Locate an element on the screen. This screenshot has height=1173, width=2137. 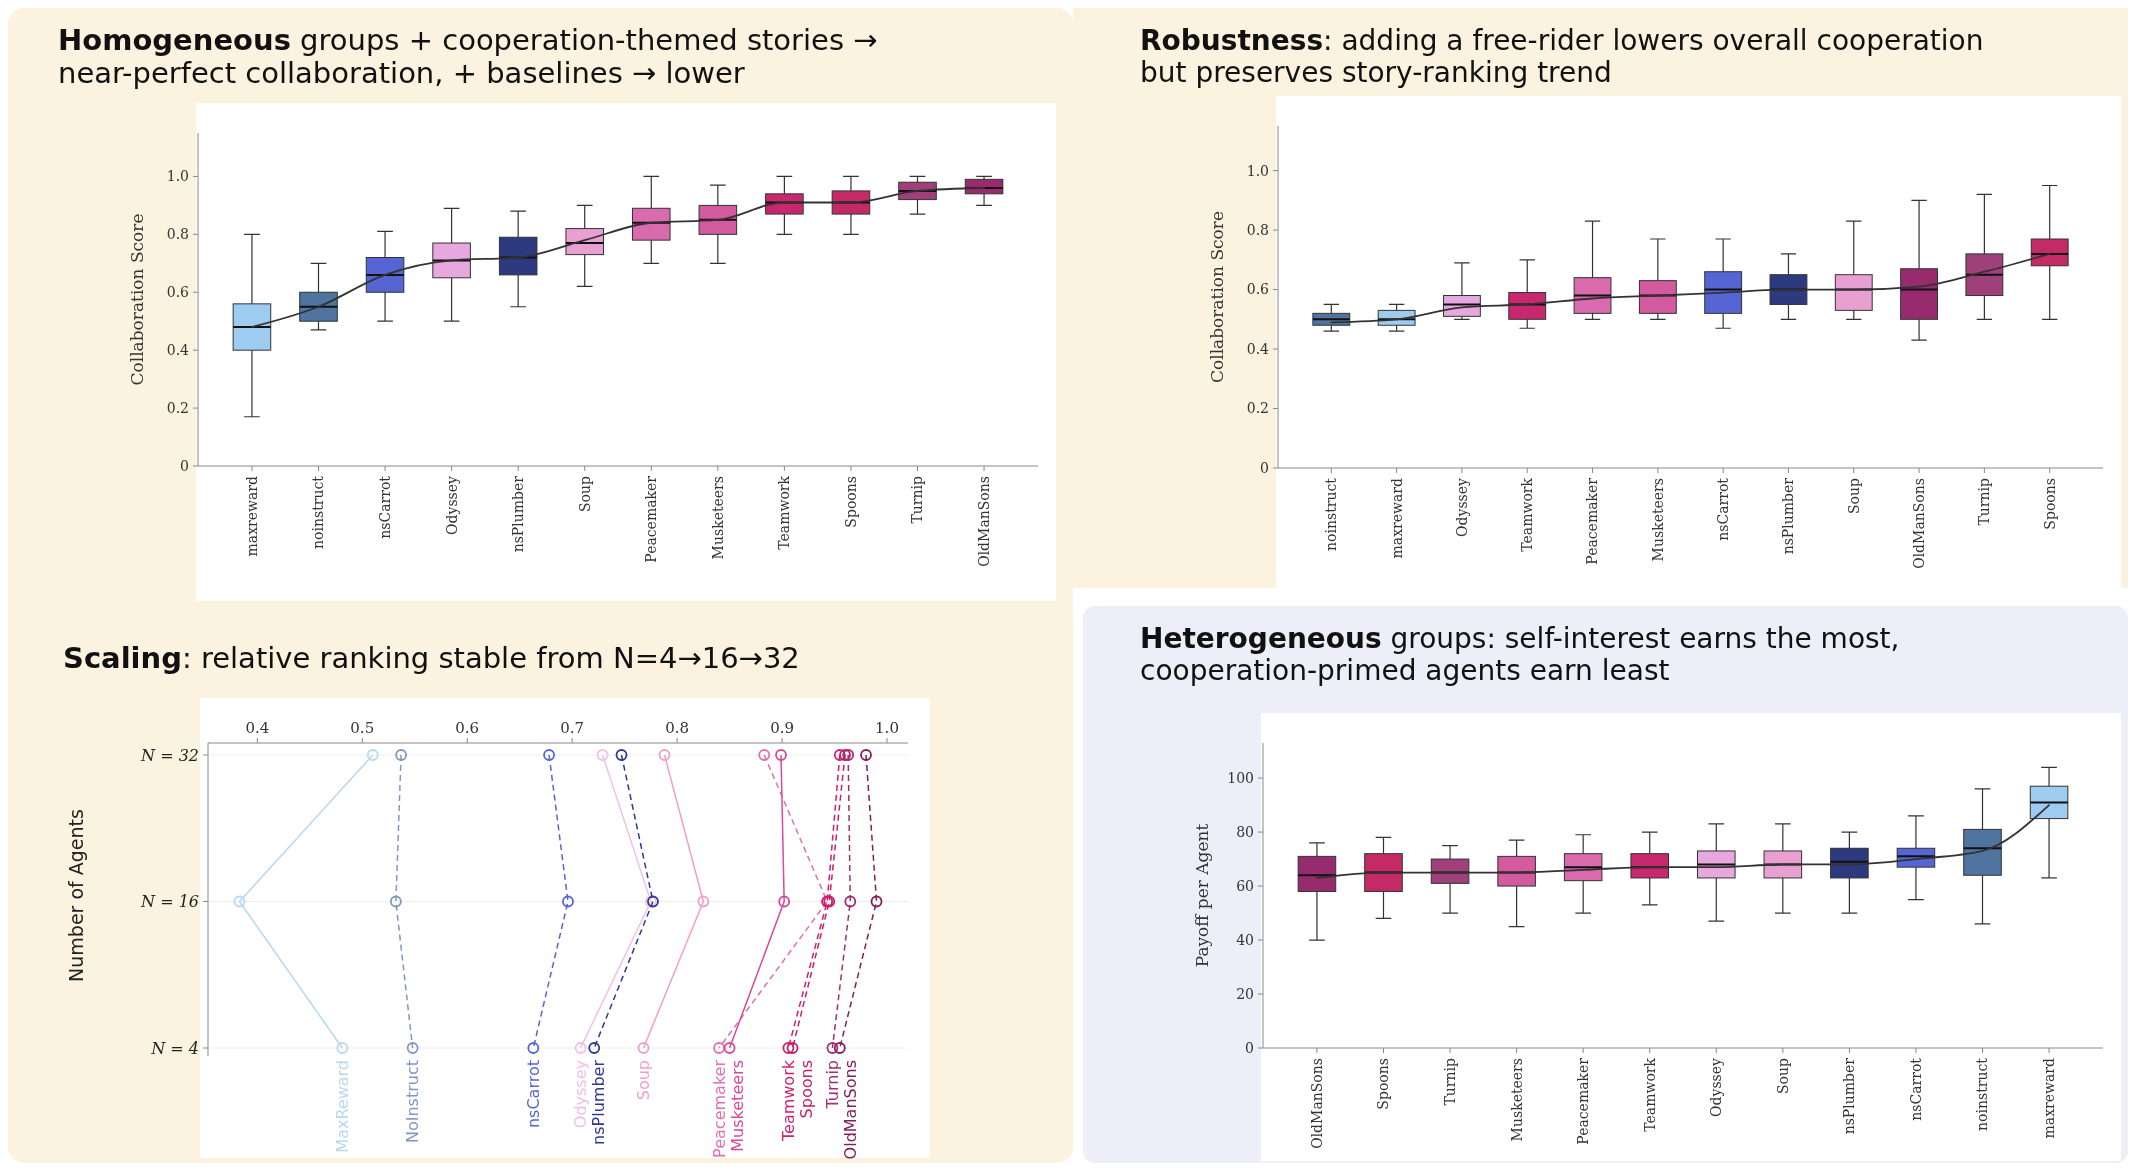
y-axis-title: Payoff per Agent is located at coordinates (1202, 895).